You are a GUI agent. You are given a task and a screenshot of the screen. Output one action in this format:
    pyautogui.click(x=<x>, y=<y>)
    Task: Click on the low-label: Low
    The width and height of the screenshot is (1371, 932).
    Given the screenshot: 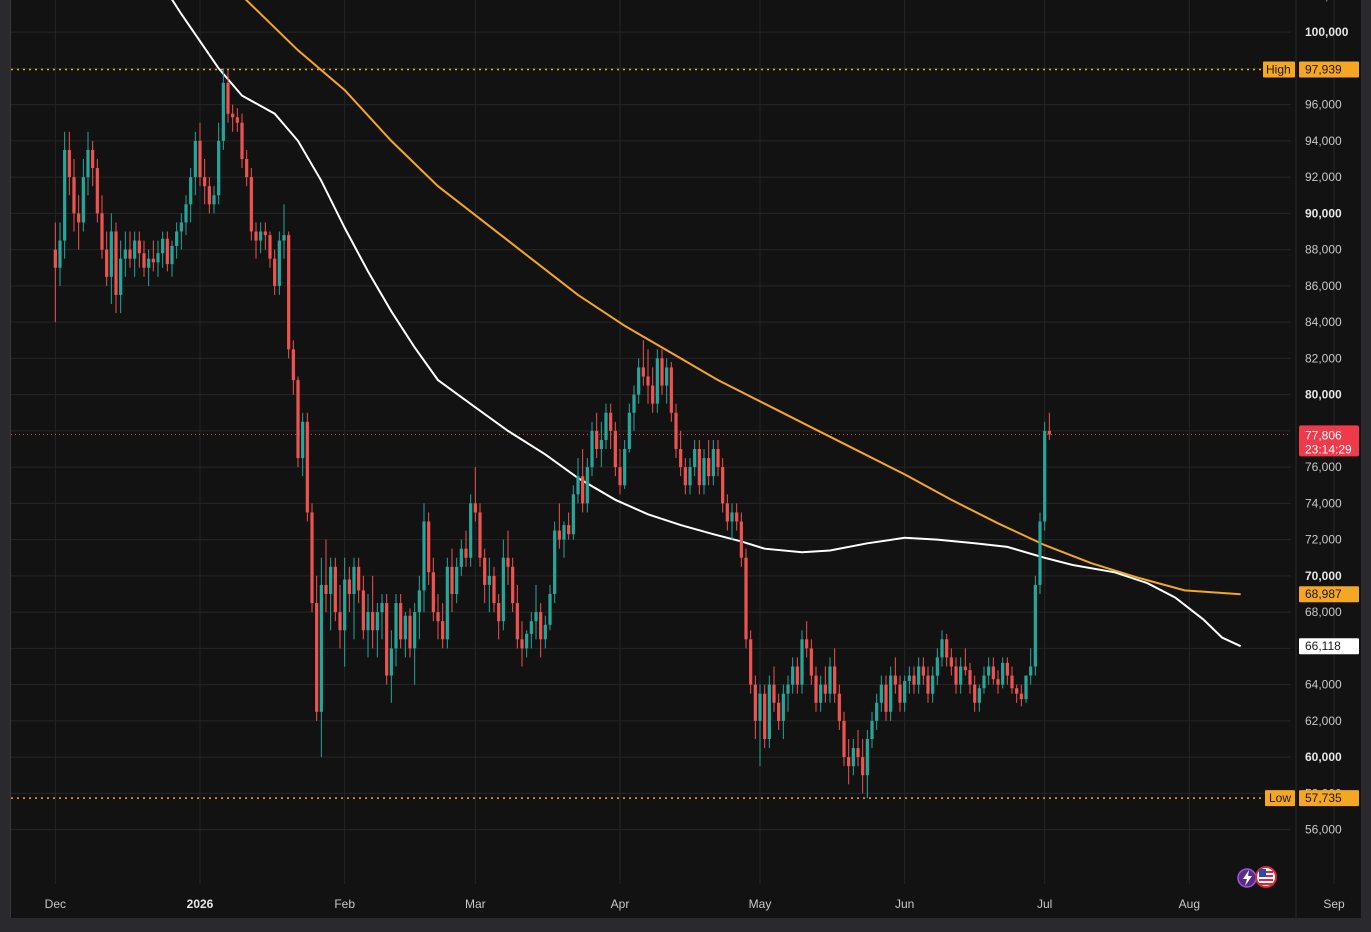 What is the action you would take?
    pyautogui.click(x=1280, y=798)
    